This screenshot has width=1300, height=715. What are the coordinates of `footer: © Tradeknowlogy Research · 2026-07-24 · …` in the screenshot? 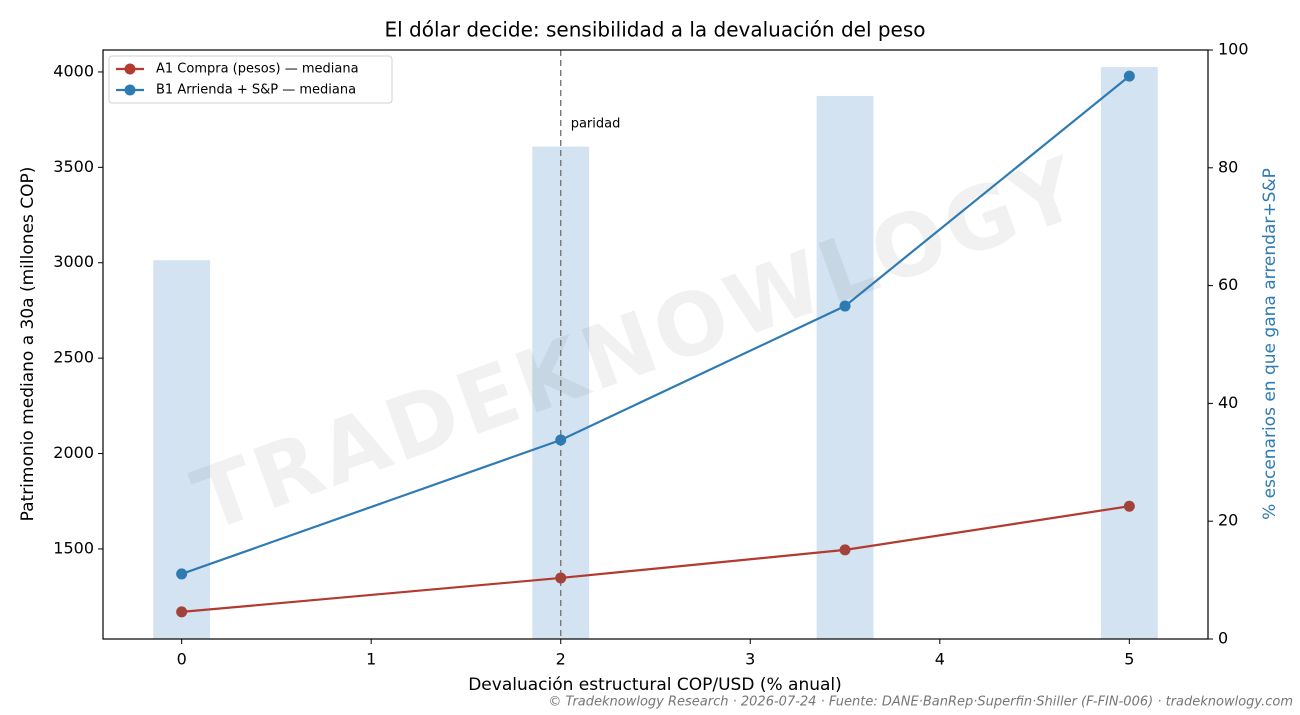 It's located at (920, 702).